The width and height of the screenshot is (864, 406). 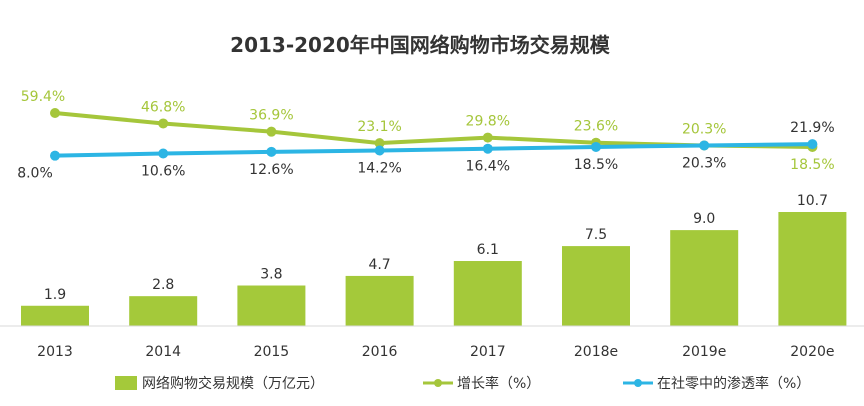 I want to click on penetration-rate-label: 16.4%, so click(x=488, y=167).